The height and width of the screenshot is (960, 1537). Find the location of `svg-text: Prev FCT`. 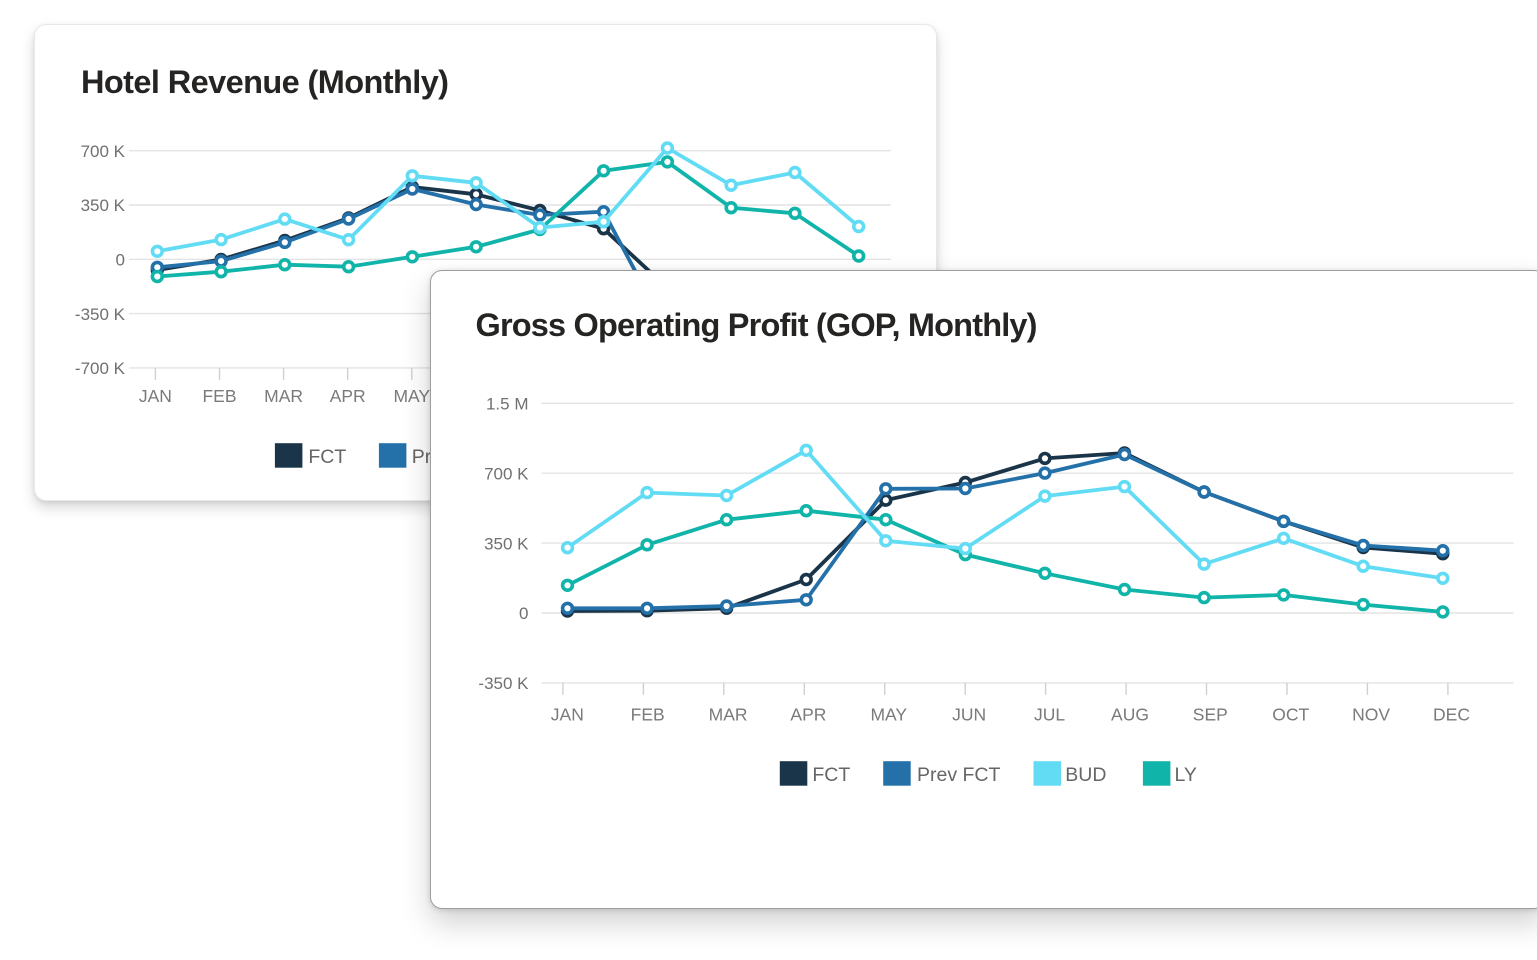

svg-text: Prev FCT is located at coordinates (959, 775).